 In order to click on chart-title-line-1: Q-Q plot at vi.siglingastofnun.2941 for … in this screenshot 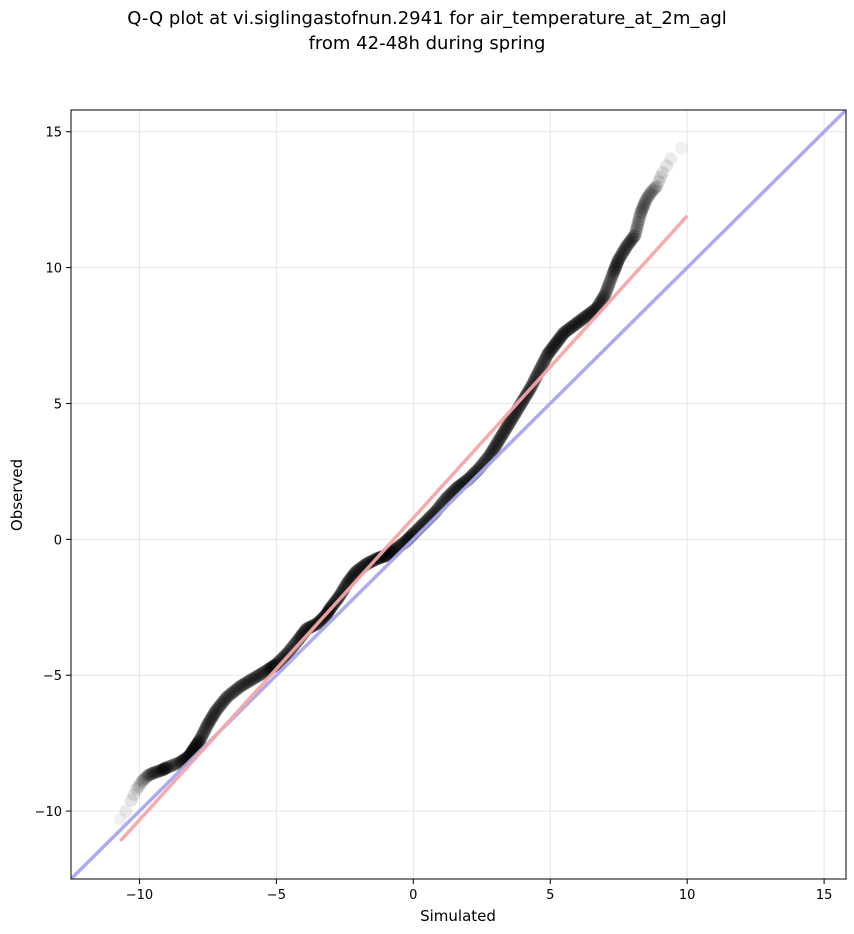, I will do `click(427, 18)`.